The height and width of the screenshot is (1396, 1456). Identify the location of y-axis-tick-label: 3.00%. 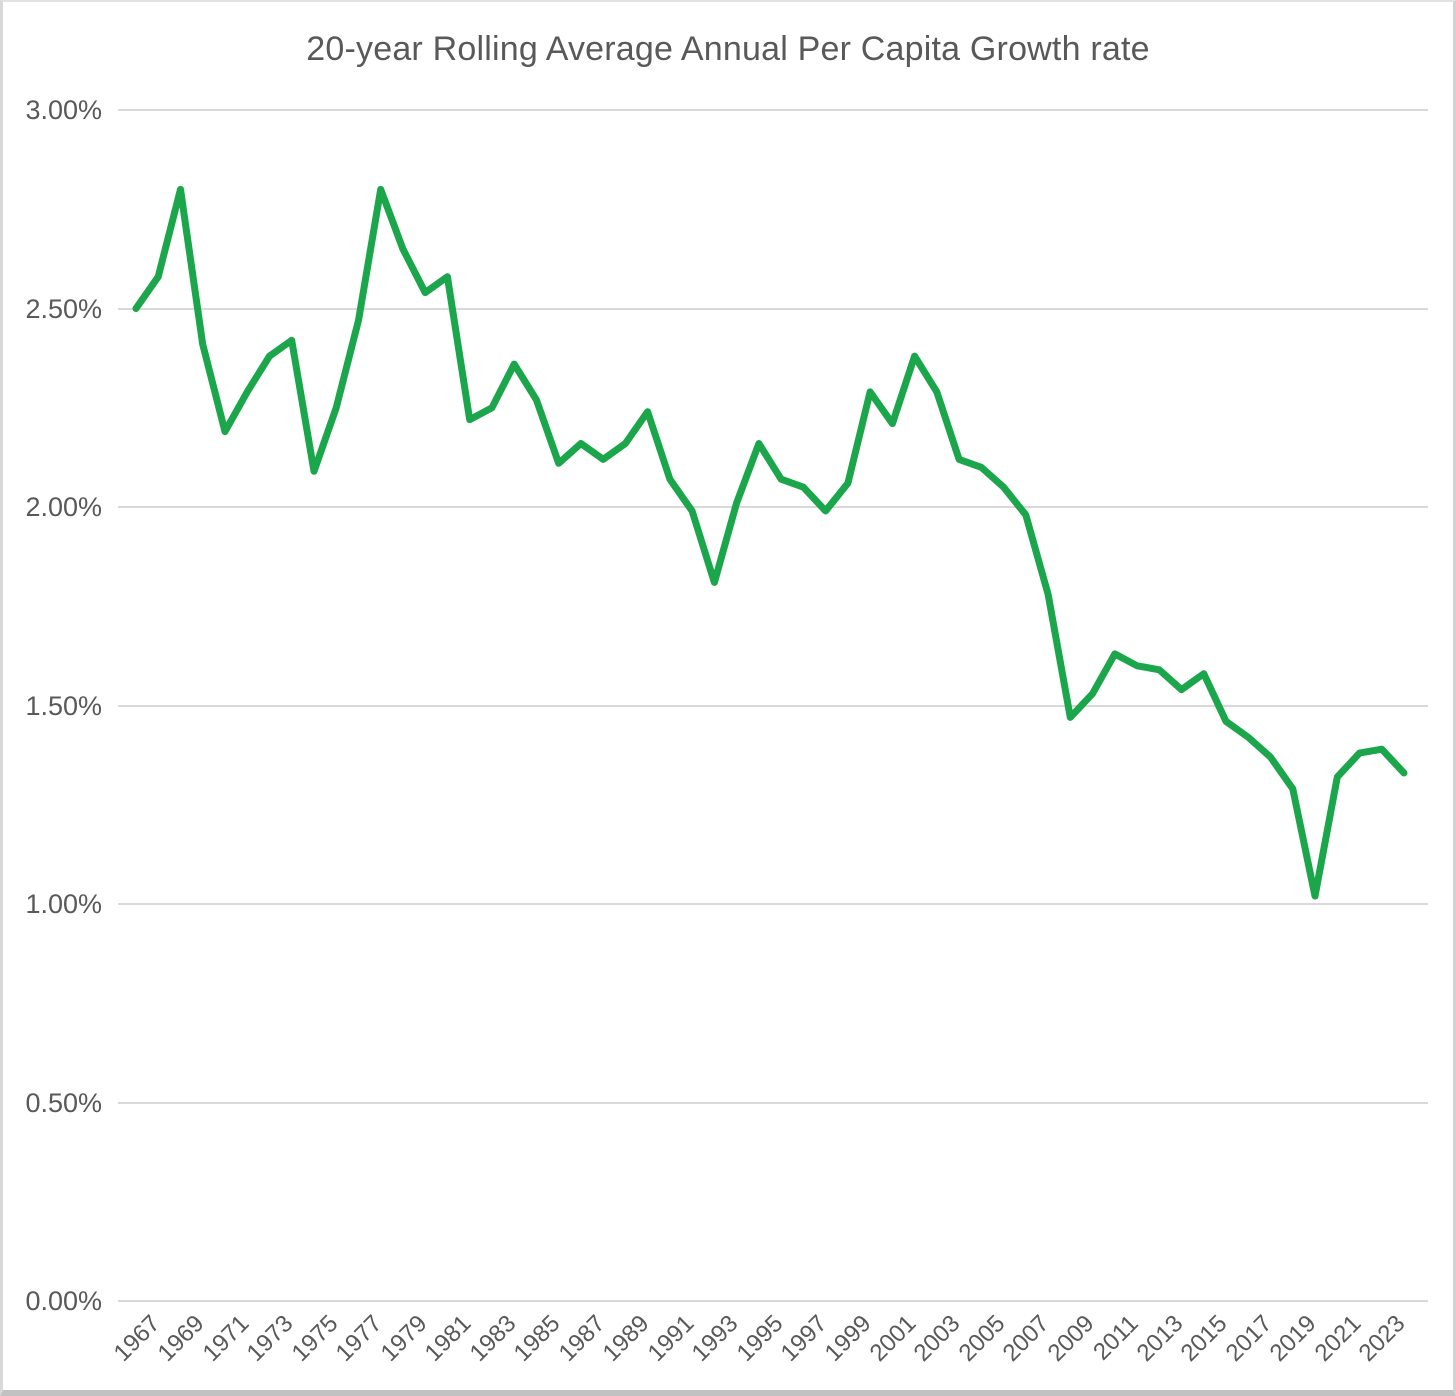
(63, 110).